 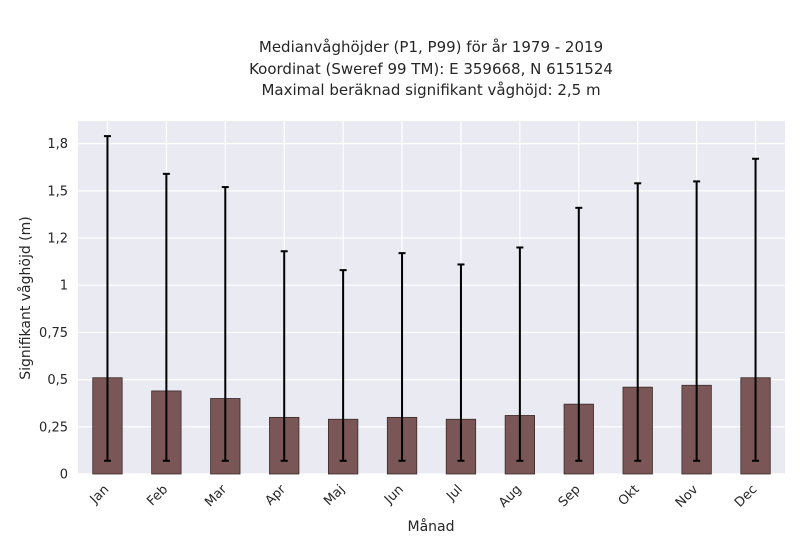 I want to click on x-tick-label: Aug, so click(x=510, y=496).